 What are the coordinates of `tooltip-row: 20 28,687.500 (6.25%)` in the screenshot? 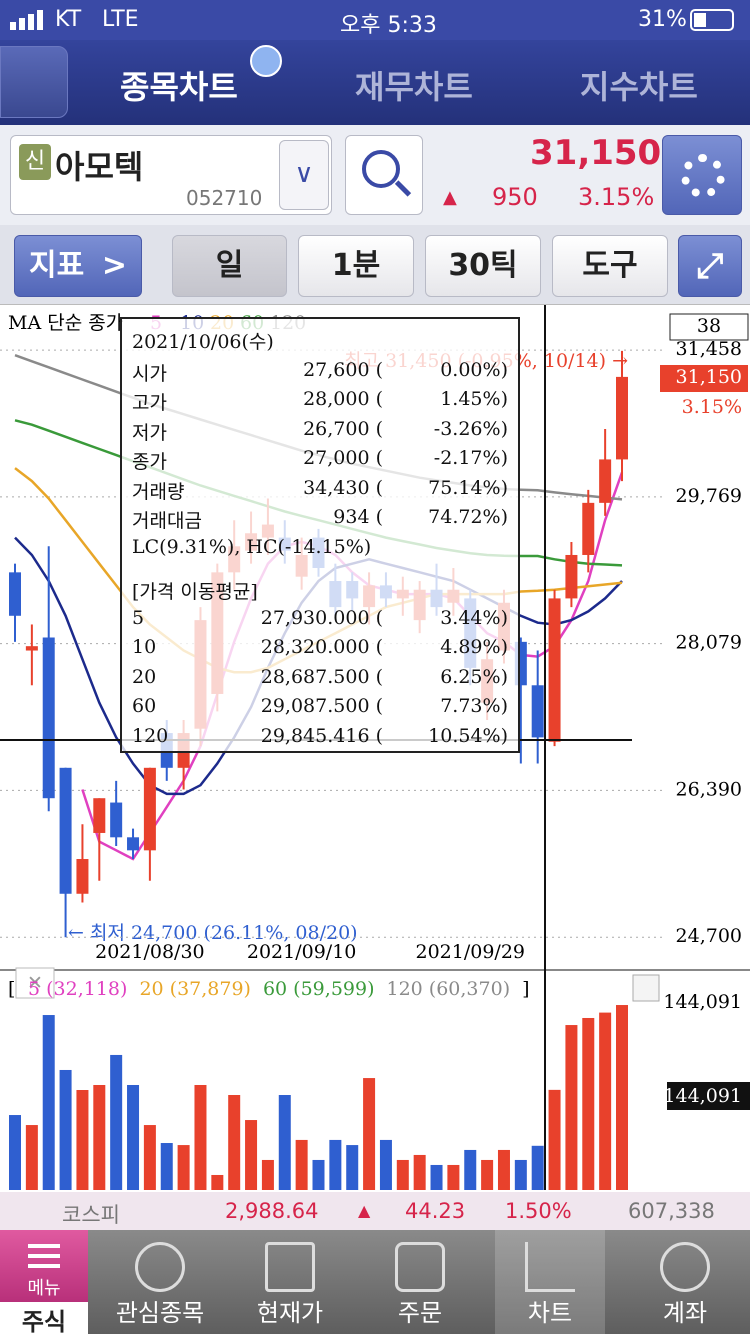 It's located at (320, 679).